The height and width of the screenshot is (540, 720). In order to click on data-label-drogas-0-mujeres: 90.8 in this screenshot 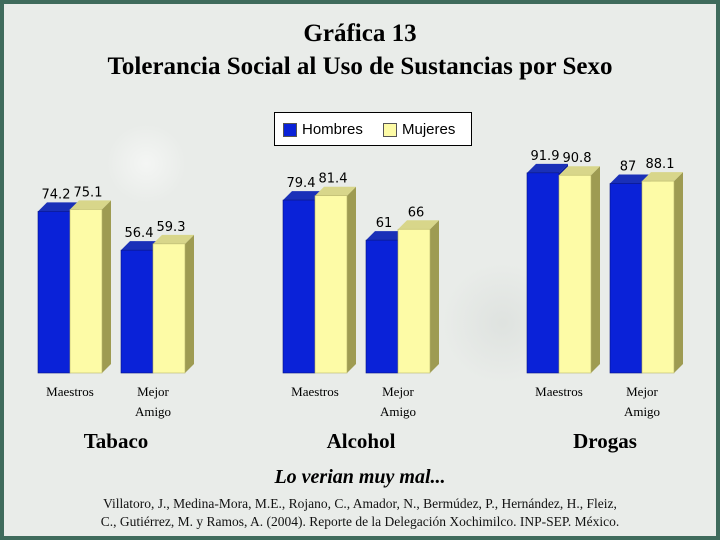, I will do `click(577, 158)`.